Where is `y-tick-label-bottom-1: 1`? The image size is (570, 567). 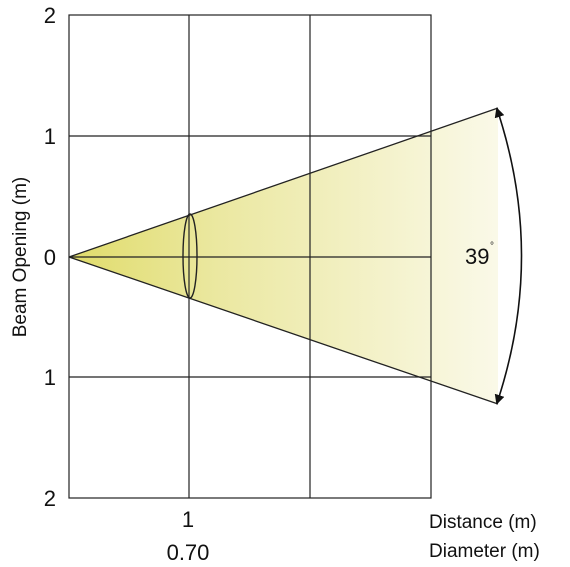 y-tick-label-bottom-1: 1 is located at coordinates (50, 377).